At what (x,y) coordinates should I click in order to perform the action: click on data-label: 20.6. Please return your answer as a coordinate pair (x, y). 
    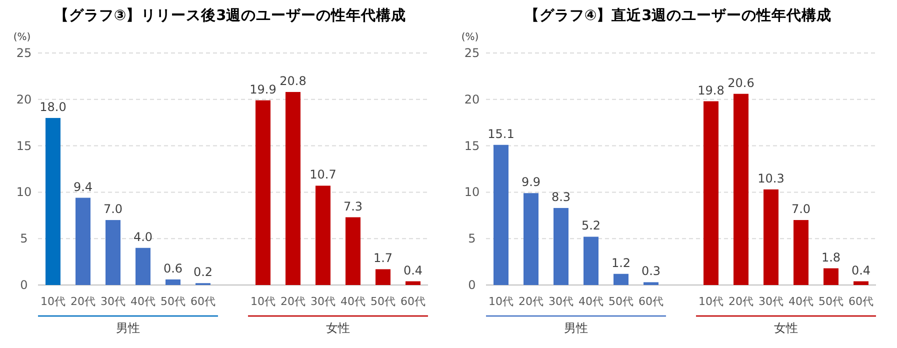
    Looking at the image, I should click on (741, 83).